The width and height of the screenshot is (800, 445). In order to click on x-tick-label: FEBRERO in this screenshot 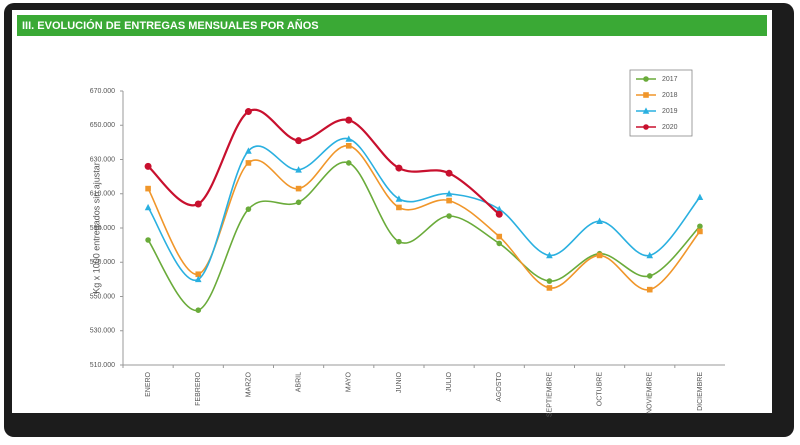, I will do `click(198, 388)`.